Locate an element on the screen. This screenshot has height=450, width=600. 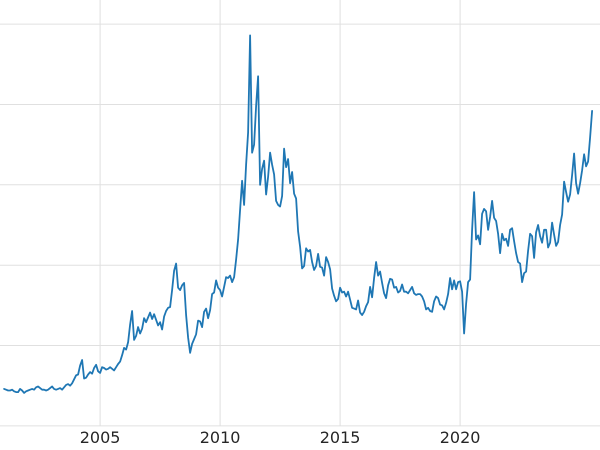
x-tick-label: 2005 is located at coordinates (100, 437).